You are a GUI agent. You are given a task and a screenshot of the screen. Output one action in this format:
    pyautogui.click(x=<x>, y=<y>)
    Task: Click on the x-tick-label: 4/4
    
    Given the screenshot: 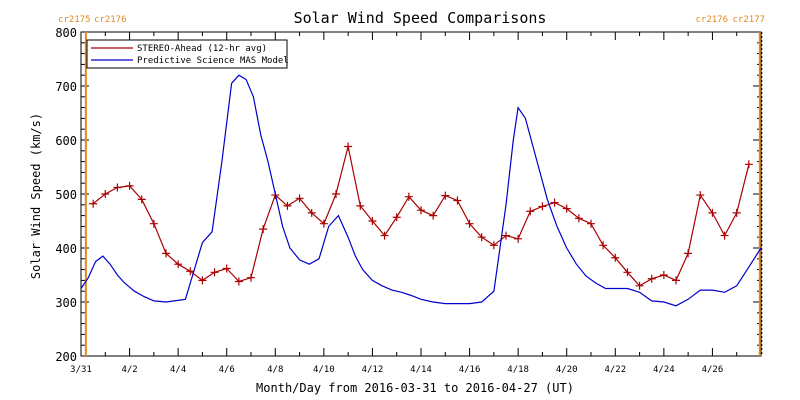 What is the action you would take?
    pyautogui.click(x=178, y=370)
    